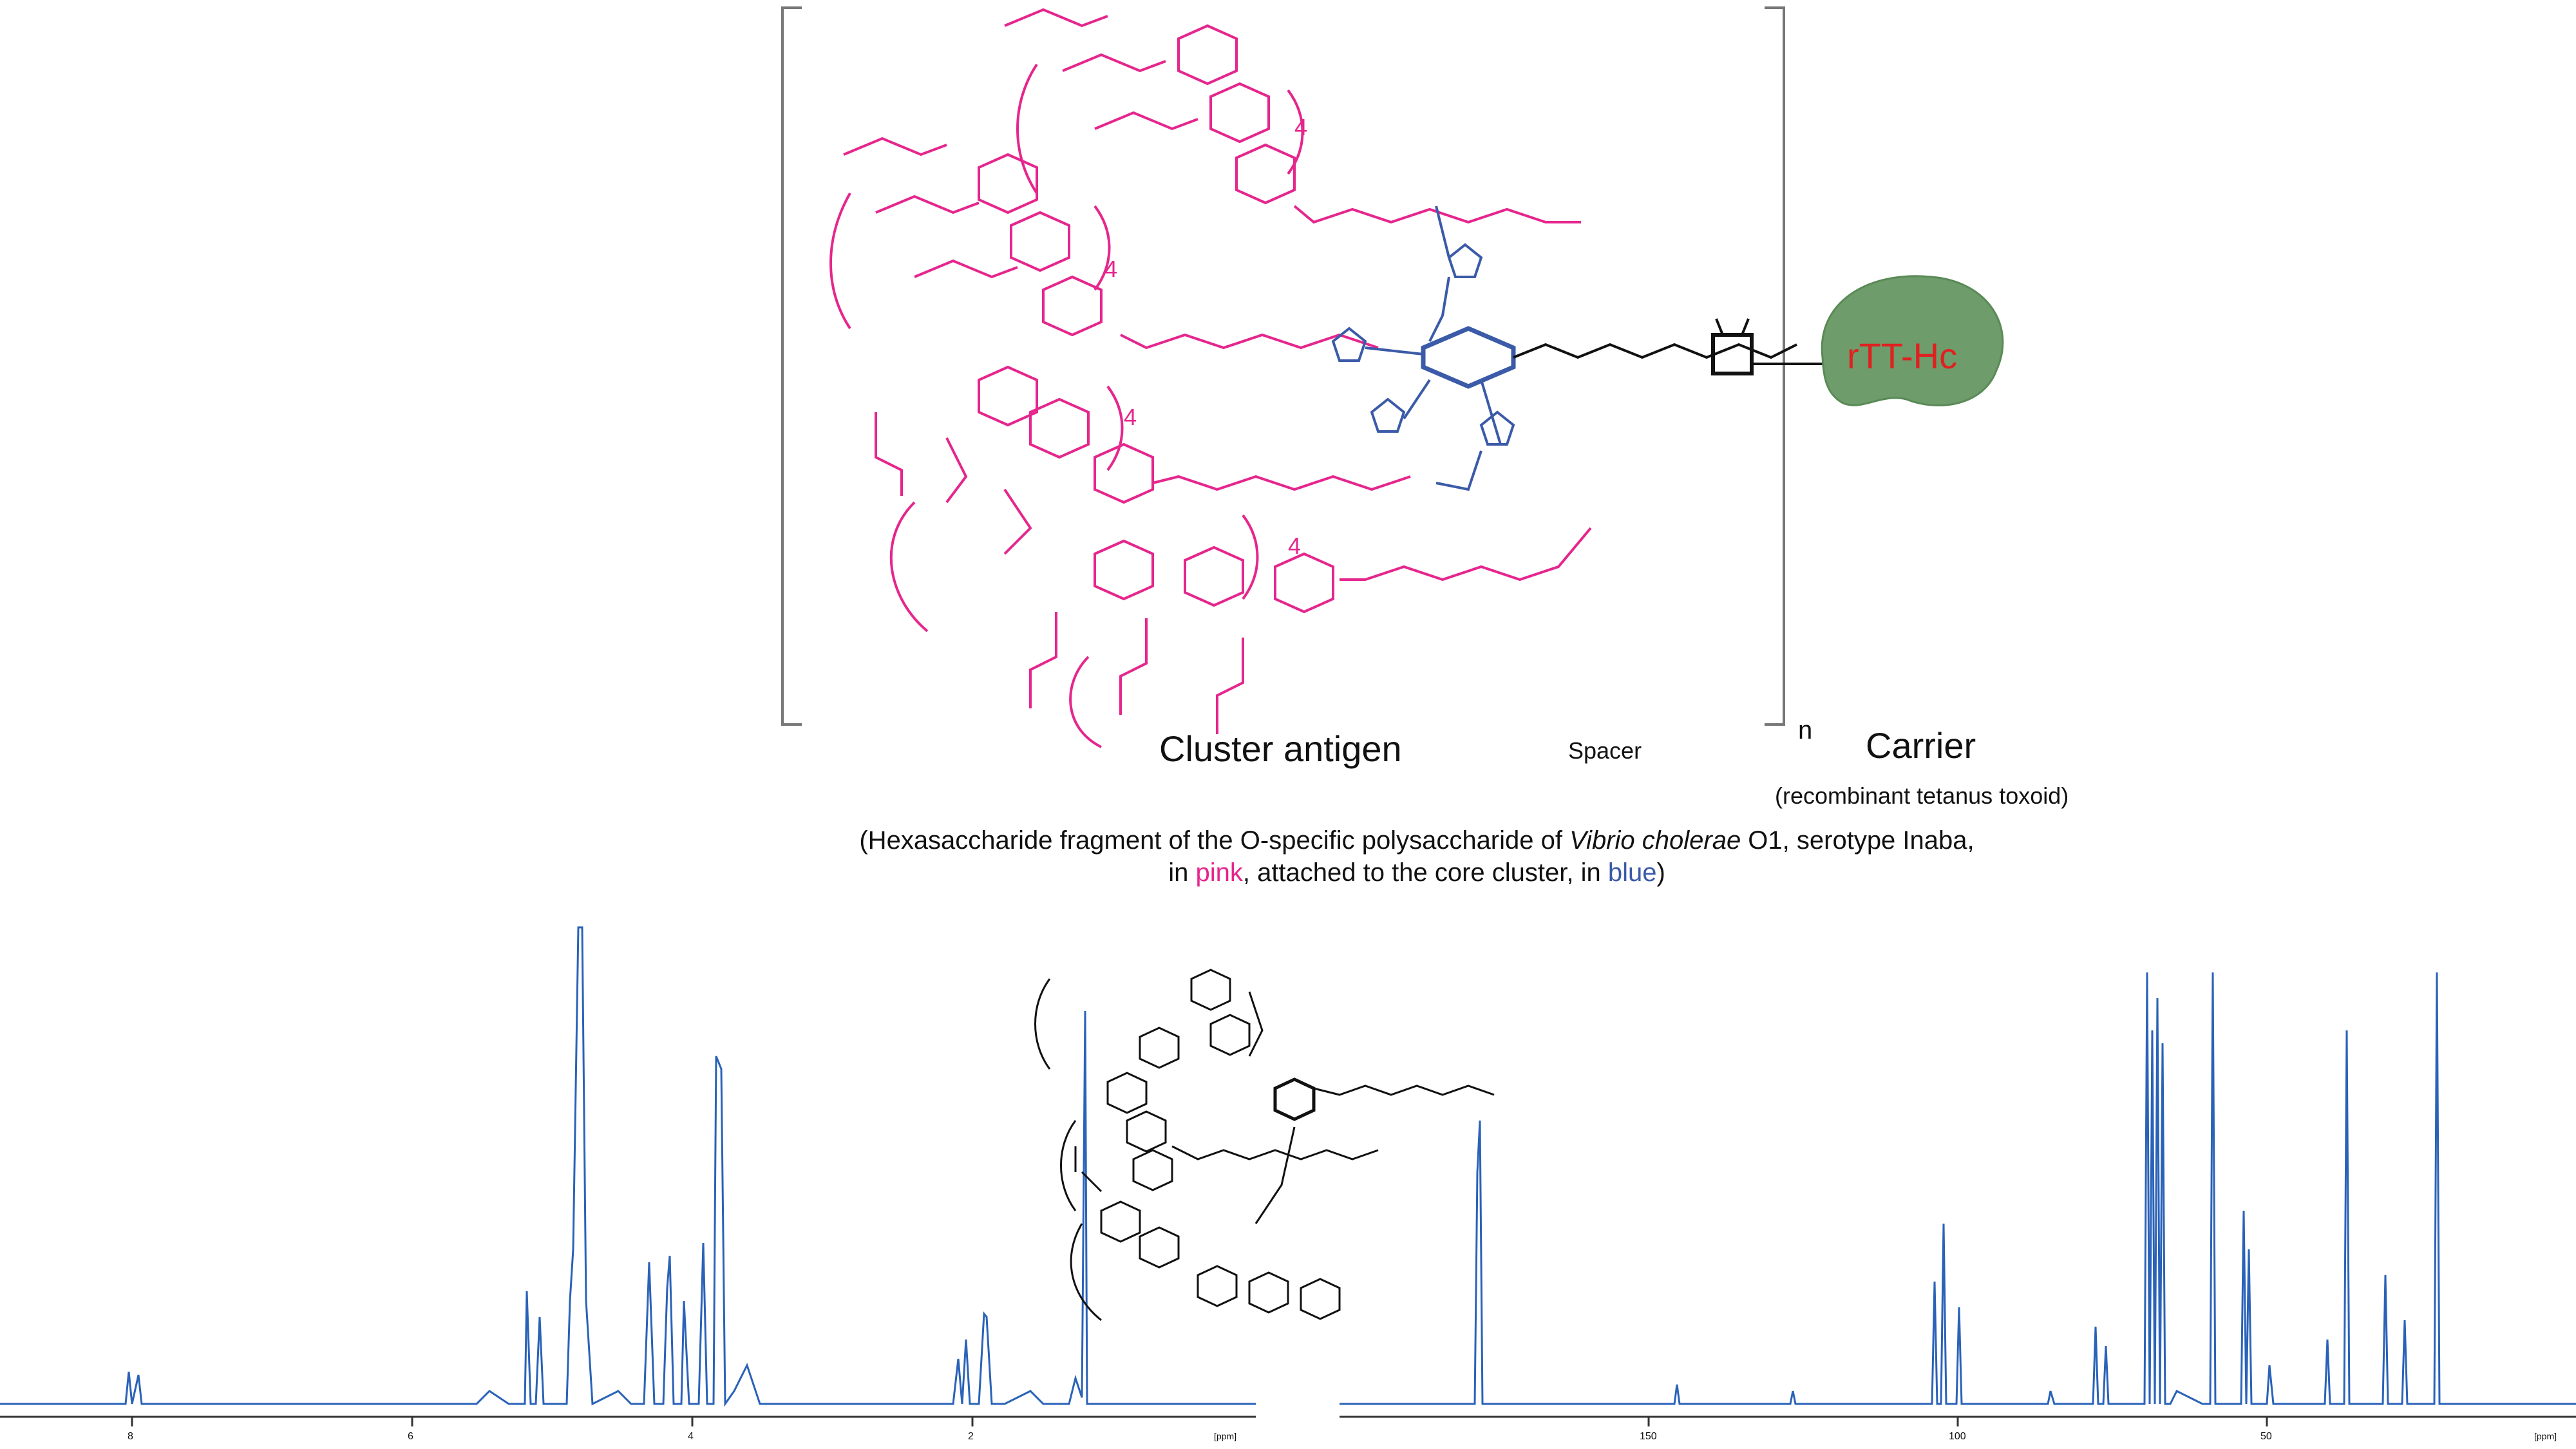 Image resolution: width=2576 pixels, height=1449 pixels. What do you see at coordinates (1921, 746) in the screenshot?
I see `carrier-label: Carrier` at bounding box center [1921, 746].